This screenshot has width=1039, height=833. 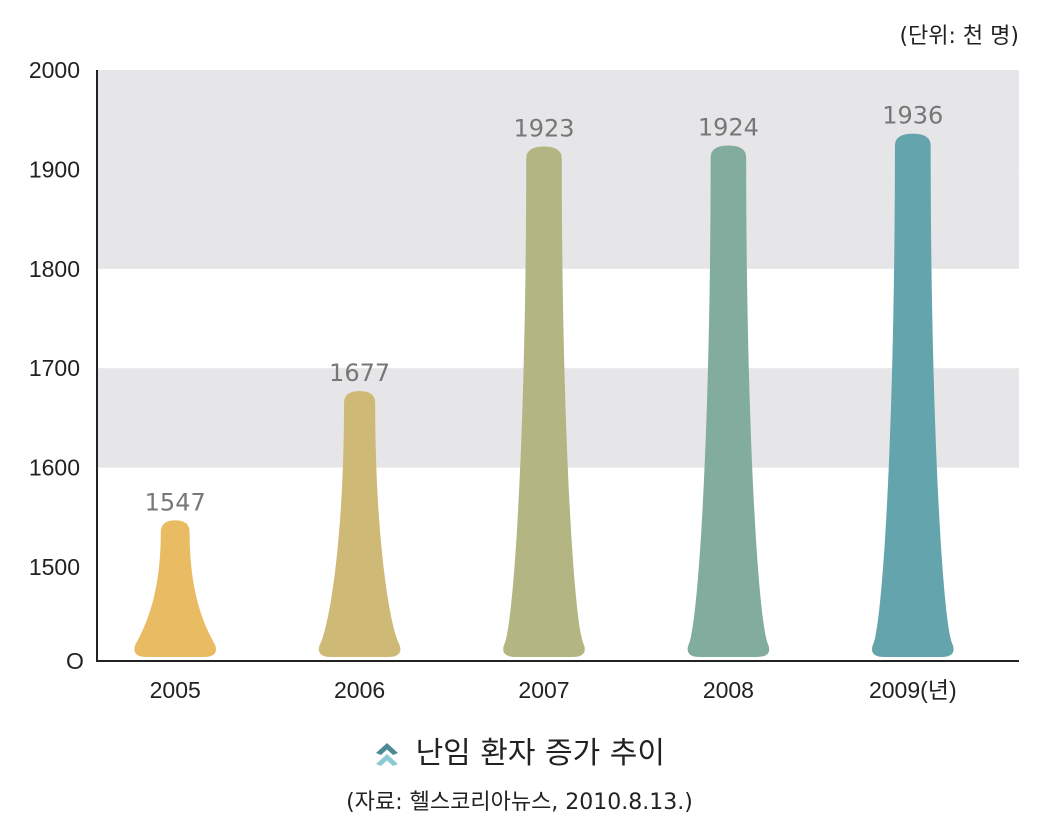 I want to click on bar-2009, so click(x=913, y=395).